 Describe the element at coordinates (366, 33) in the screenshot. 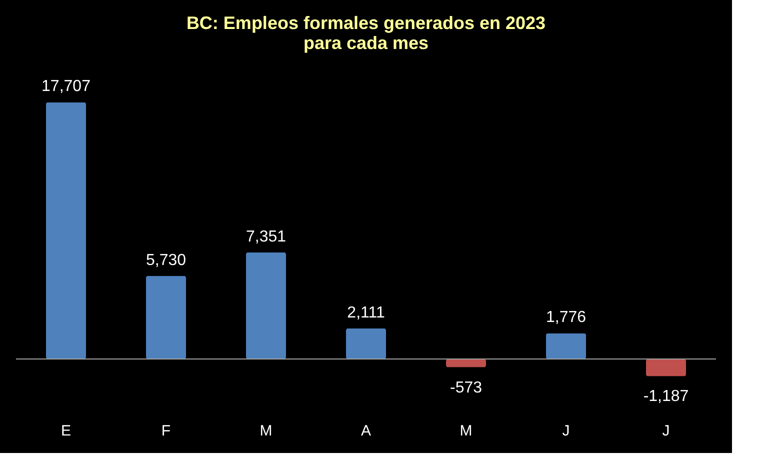

I see `chart-title: BC: Empleos formales generados en 2023 para cada mes` at that location.